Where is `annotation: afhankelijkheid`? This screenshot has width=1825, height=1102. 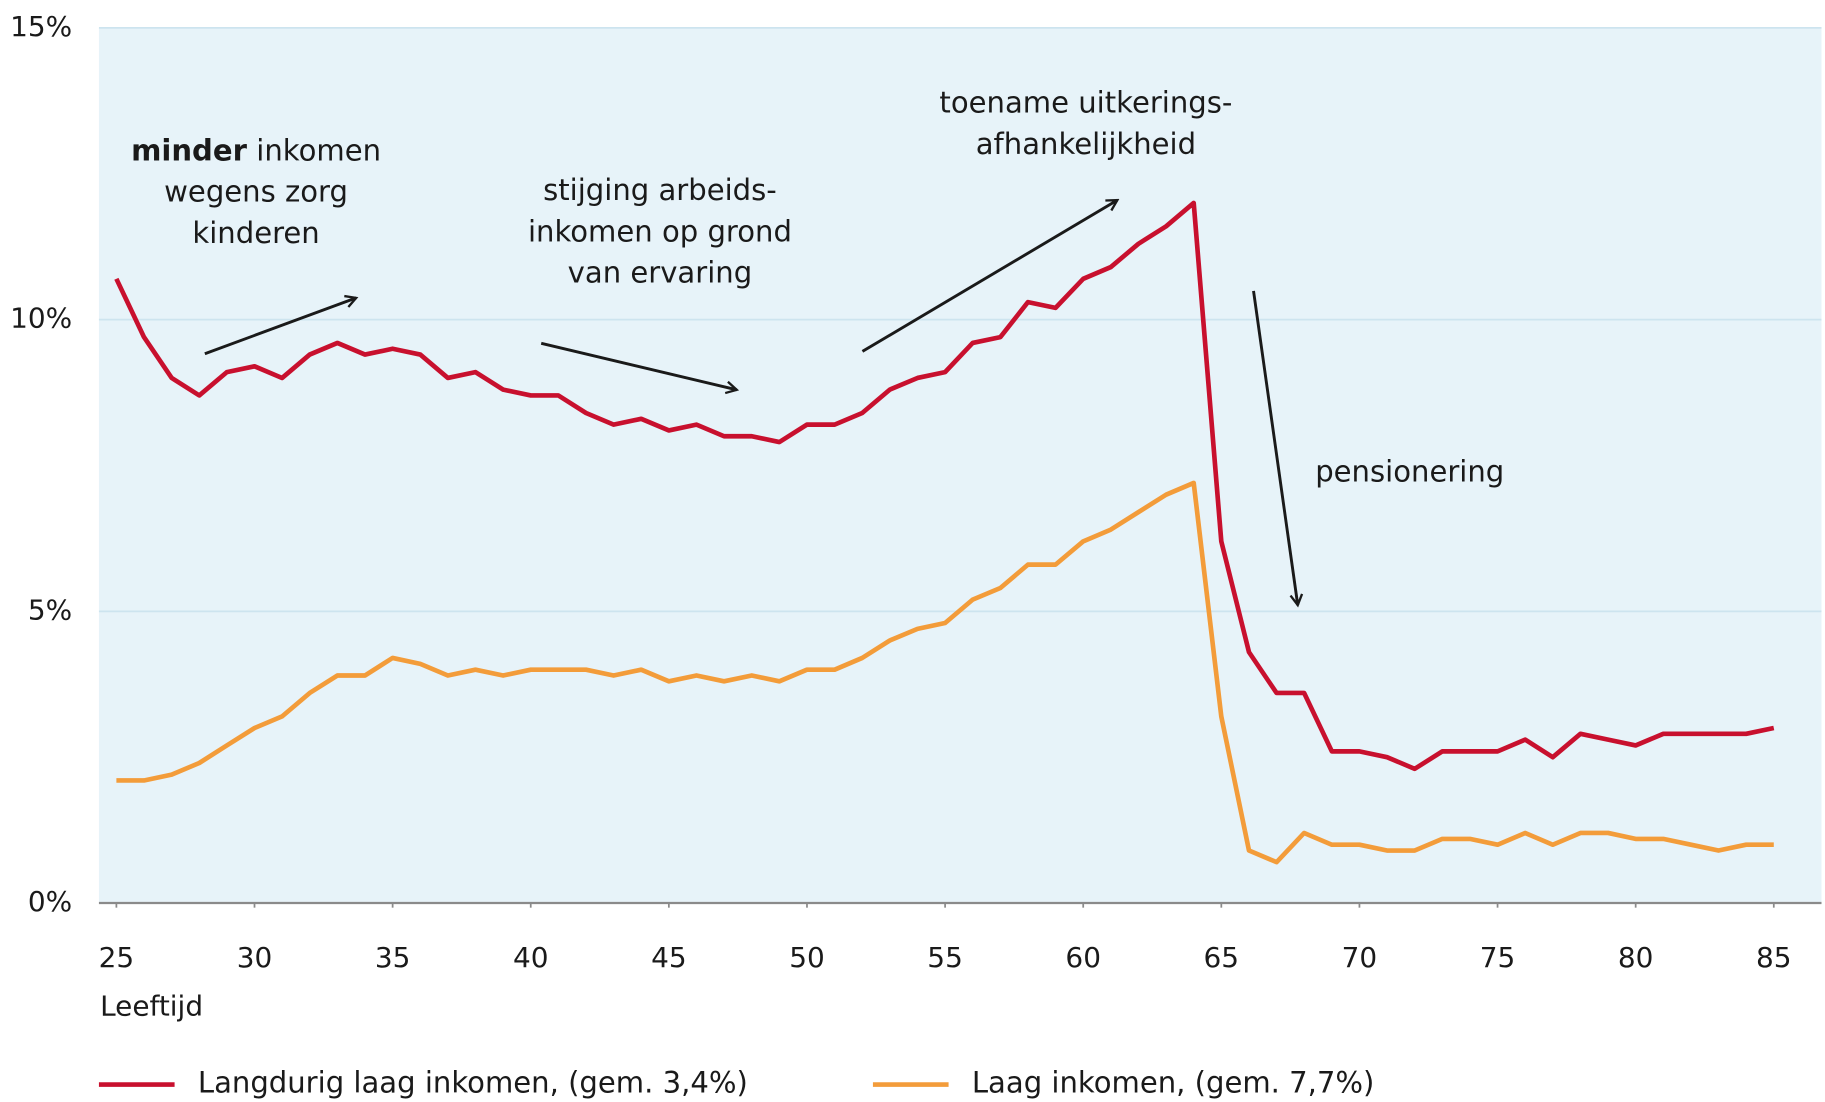 annotation: afhankelijkheid is located at coordinates (1086, 144).